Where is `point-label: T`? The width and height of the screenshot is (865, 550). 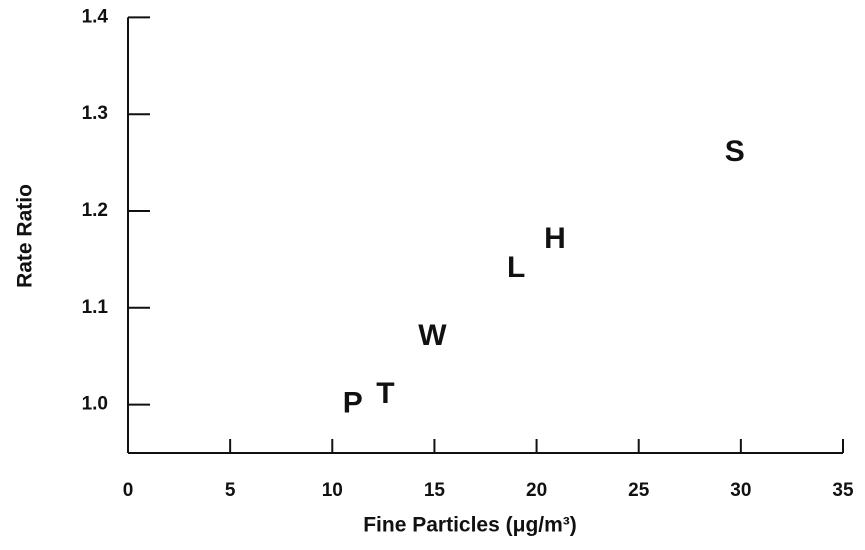 point-label: T is located at coordinates (385, 393).